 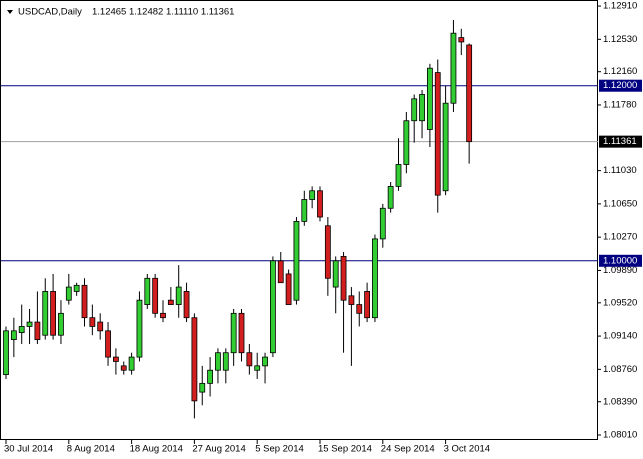 What do you see at coordinates (620, 401) in the screenshot?
I see `y-tick-label: 1.08390` at bounding box center [620, 401].